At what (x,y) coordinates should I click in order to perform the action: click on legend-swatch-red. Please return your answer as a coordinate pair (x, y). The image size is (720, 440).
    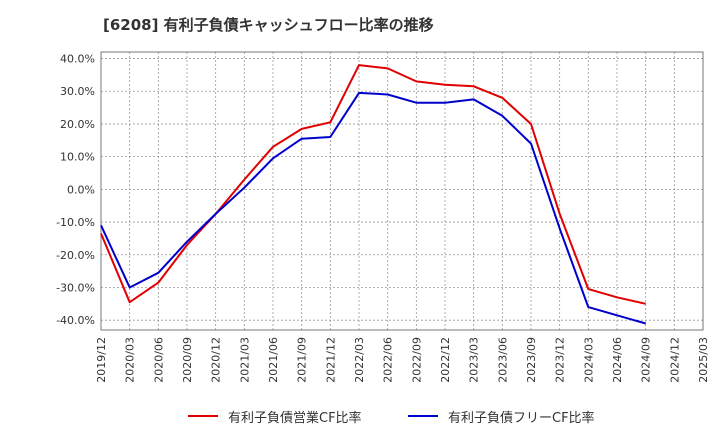
    Looking at the image, I should click on (203, 416).